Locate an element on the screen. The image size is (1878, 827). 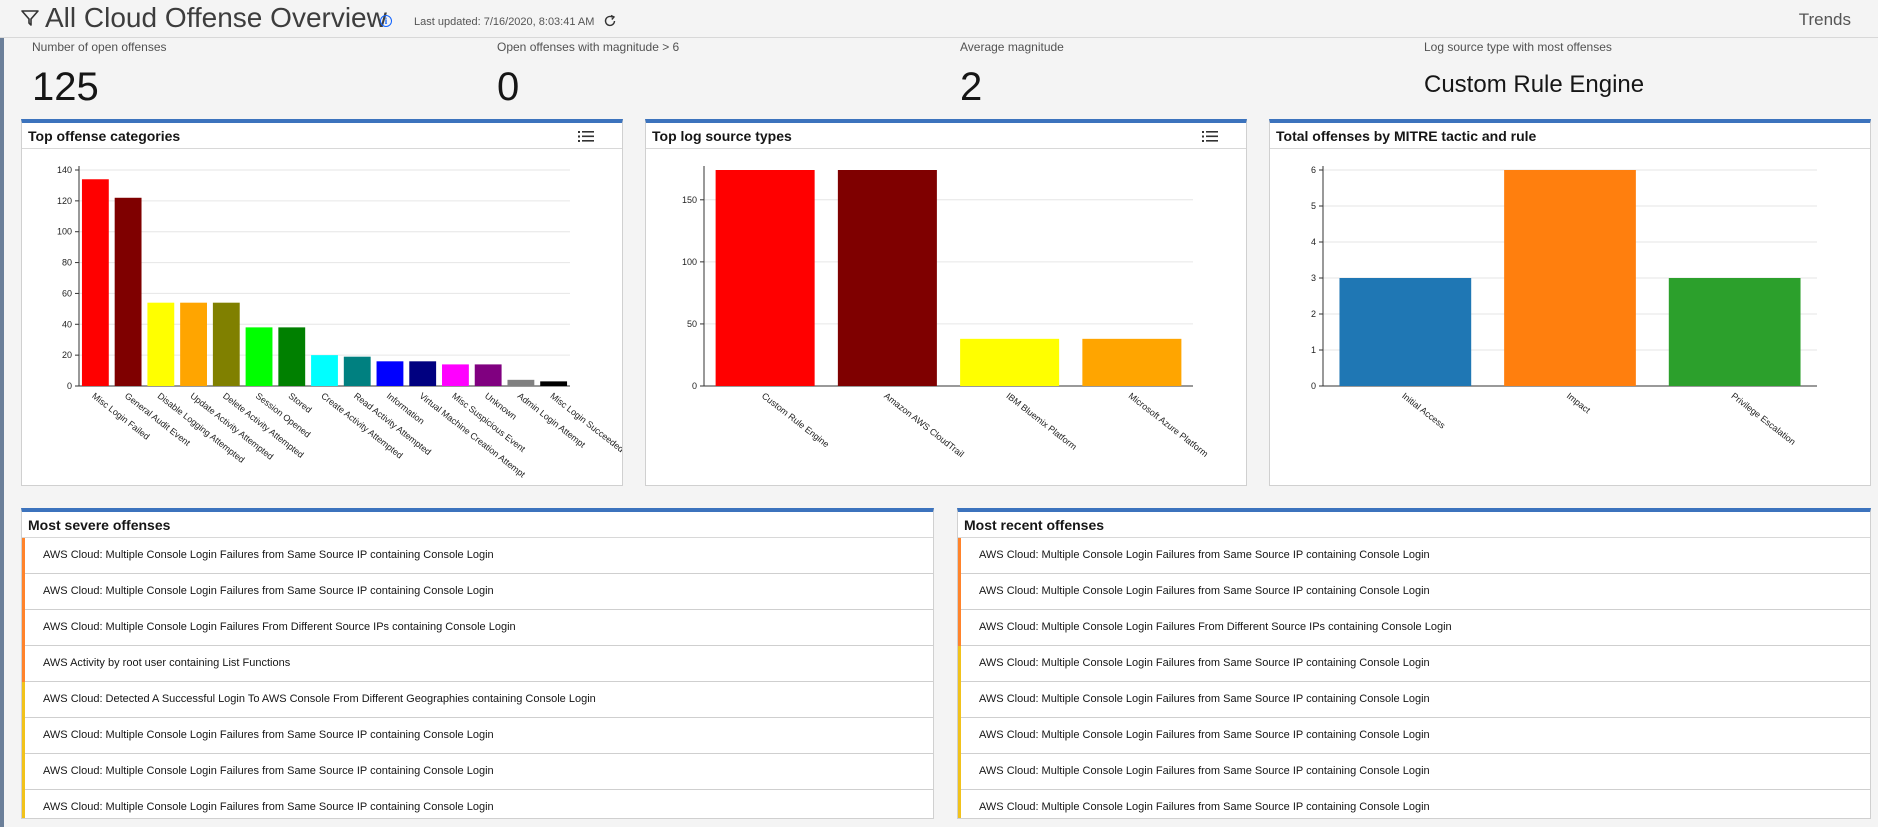
kpi-value: 2 is located at coordinates (971, 87).